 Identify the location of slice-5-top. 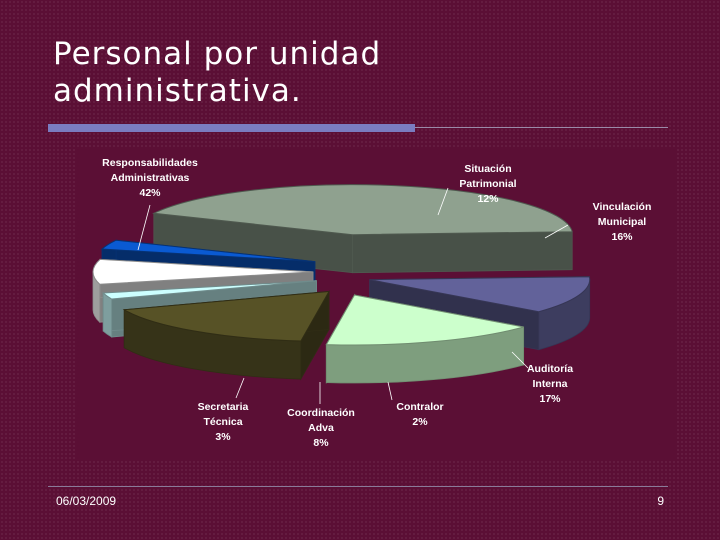
(207, 251).